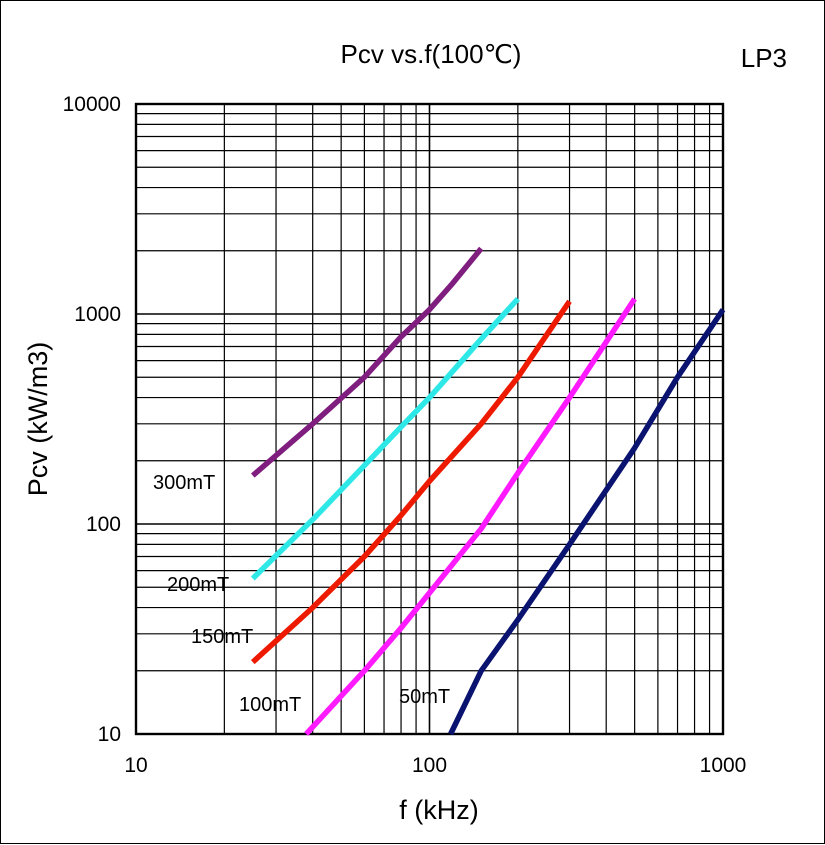 This screenshot has height=845, width=825. What do you see at coordinates (764, 58) in the screenshot?
I see `material-label: LP3` at bounding box center [764, 58].